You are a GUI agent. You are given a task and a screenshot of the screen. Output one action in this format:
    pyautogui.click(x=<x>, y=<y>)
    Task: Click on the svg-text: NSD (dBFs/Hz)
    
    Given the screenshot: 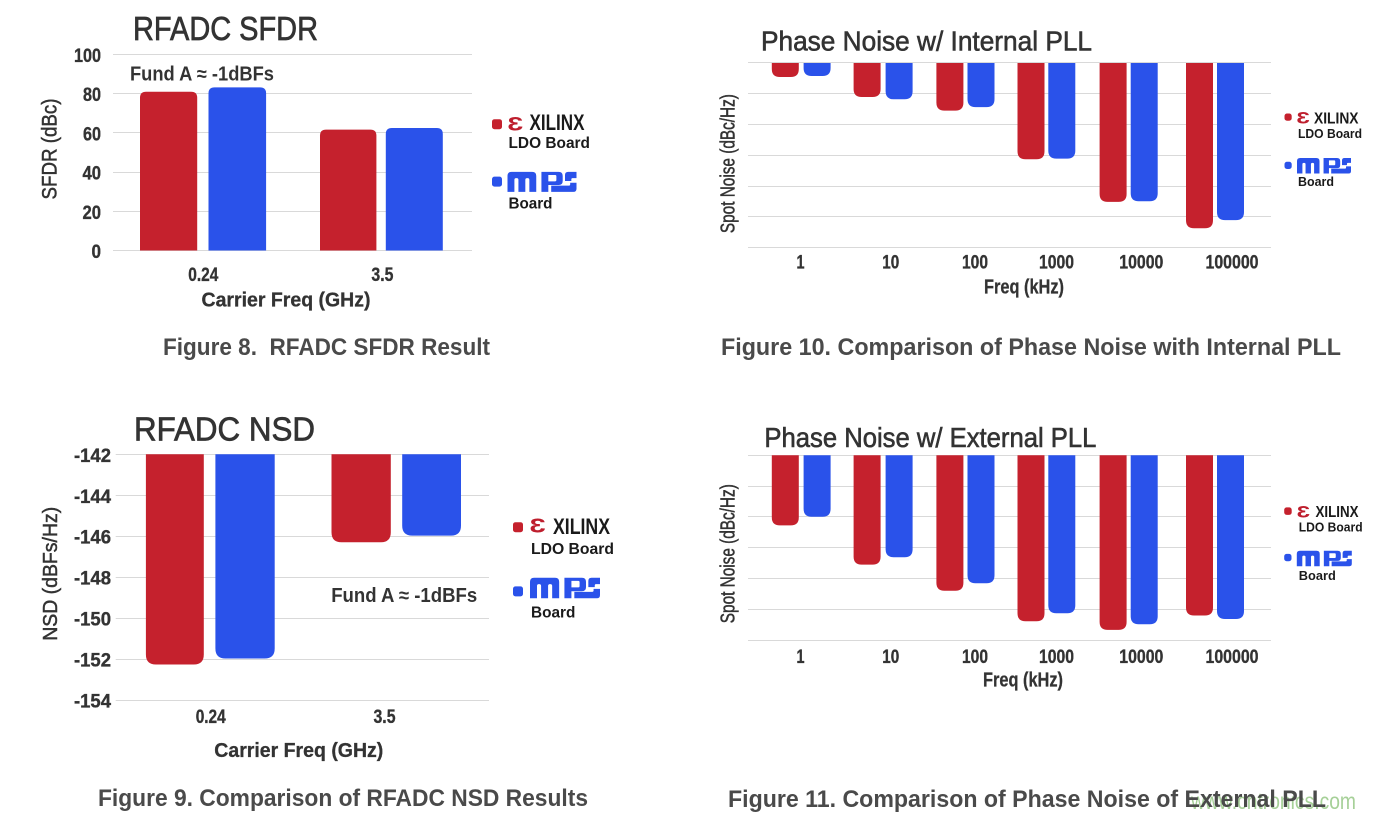 What is the action you would take?
    pyautogui.click(x=51, y=574)
    